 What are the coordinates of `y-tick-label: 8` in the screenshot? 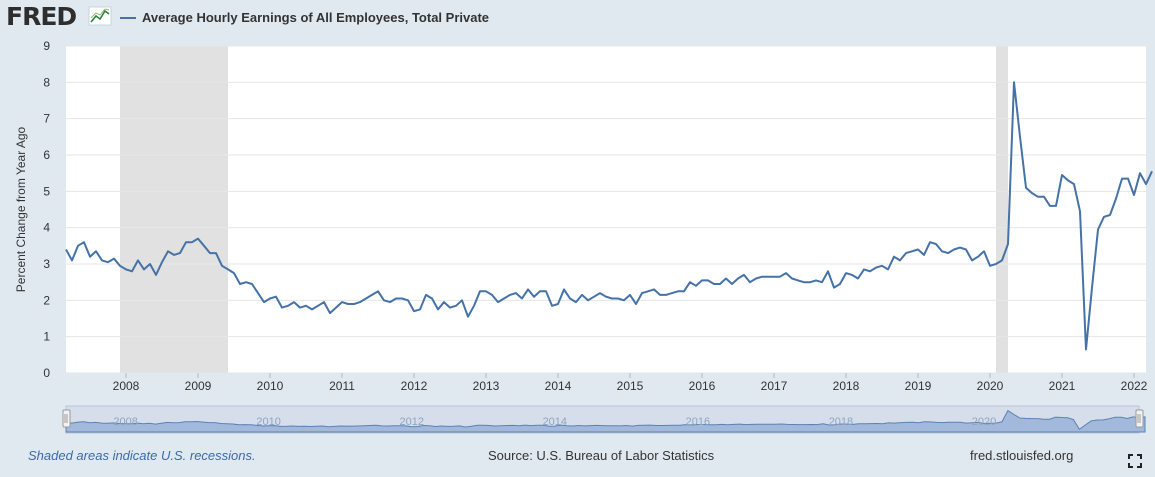 It's located at (46, 82).